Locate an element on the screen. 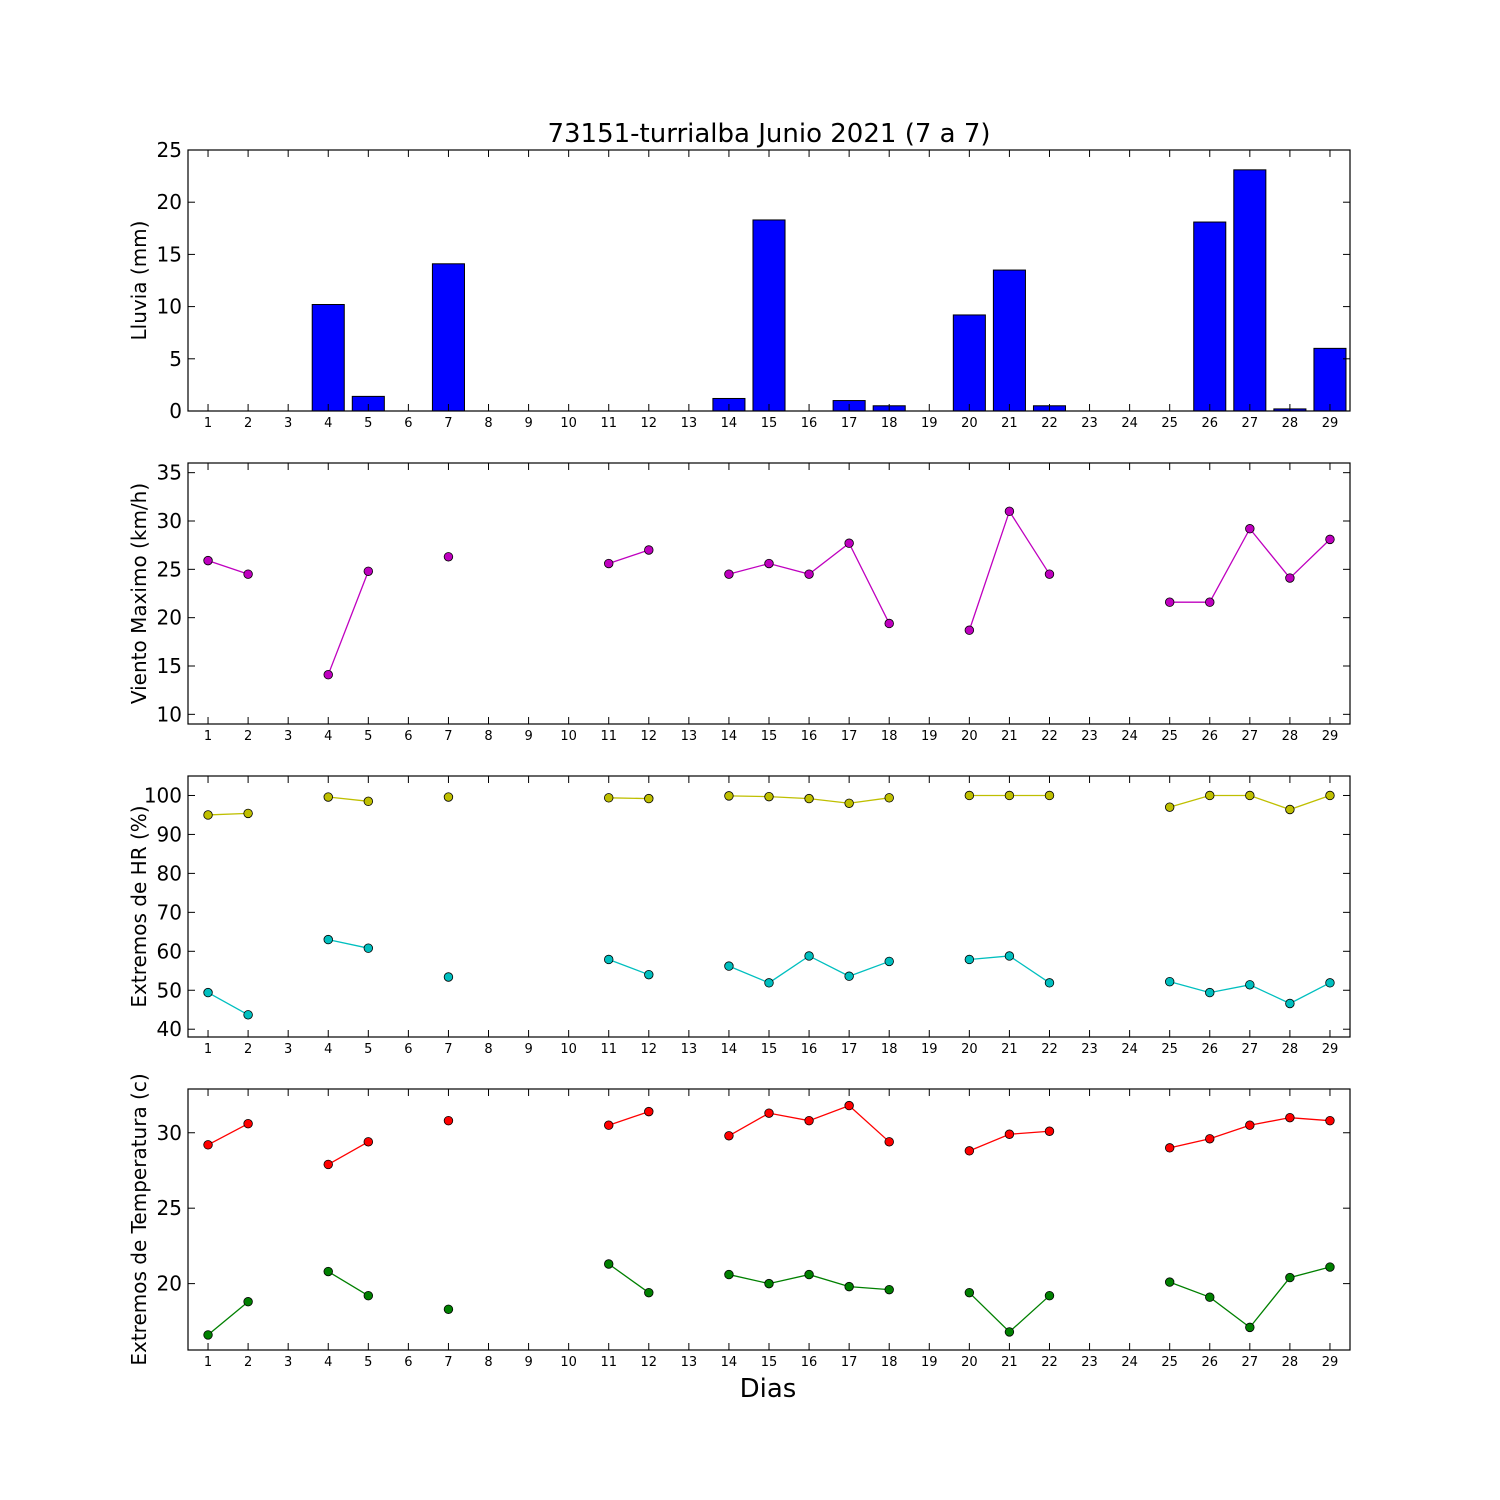 This screenshot has height=1500, width=1500. rain-xtick-label: 13 is located at coordinates (689, 423).